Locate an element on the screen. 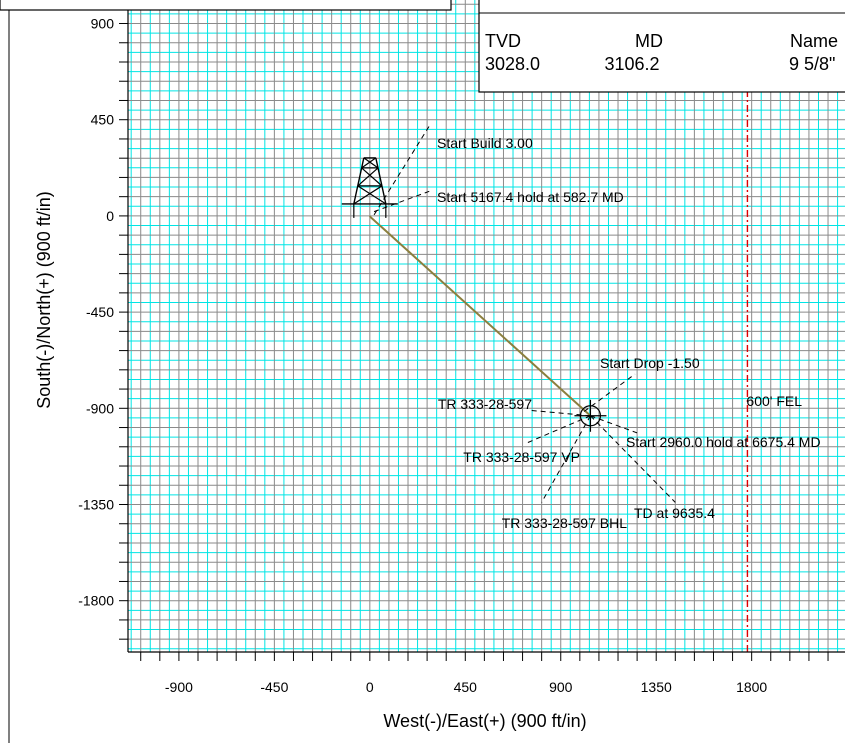 Image resolution: width=845 pixels, height=743 pixels. y-axis-title: South(-)/North(+) (900 ft/in) is located at coordinates (44, 300).